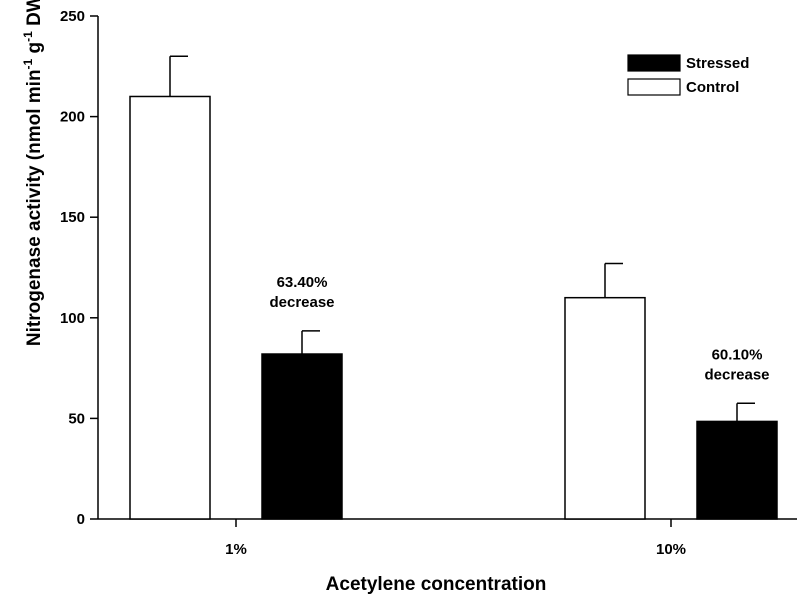 Image resolution: width=797 pixels, height=600 pixels. I want to click on y-tick-label: 250, so click(72, 16).